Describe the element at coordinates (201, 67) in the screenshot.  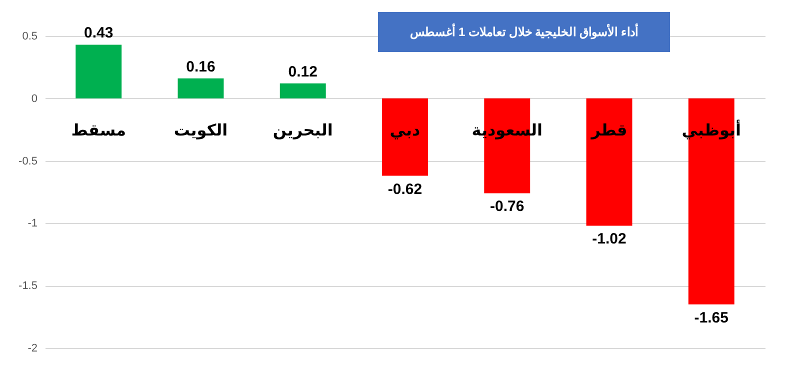
I see `data-label: 0.16` at that location.